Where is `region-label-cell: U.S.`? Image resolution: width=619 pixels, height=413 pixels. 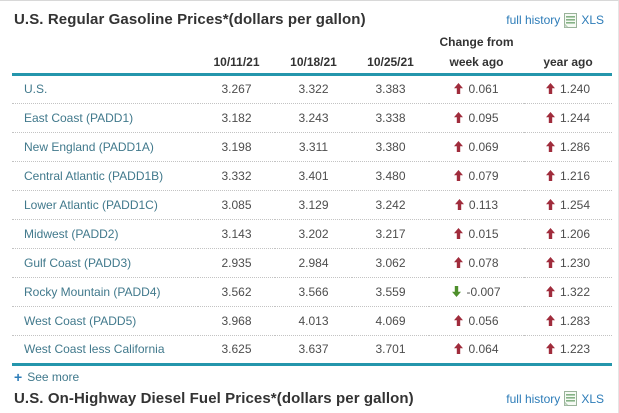 region-label-cell: U.S. is located at coordinates (105, 88).